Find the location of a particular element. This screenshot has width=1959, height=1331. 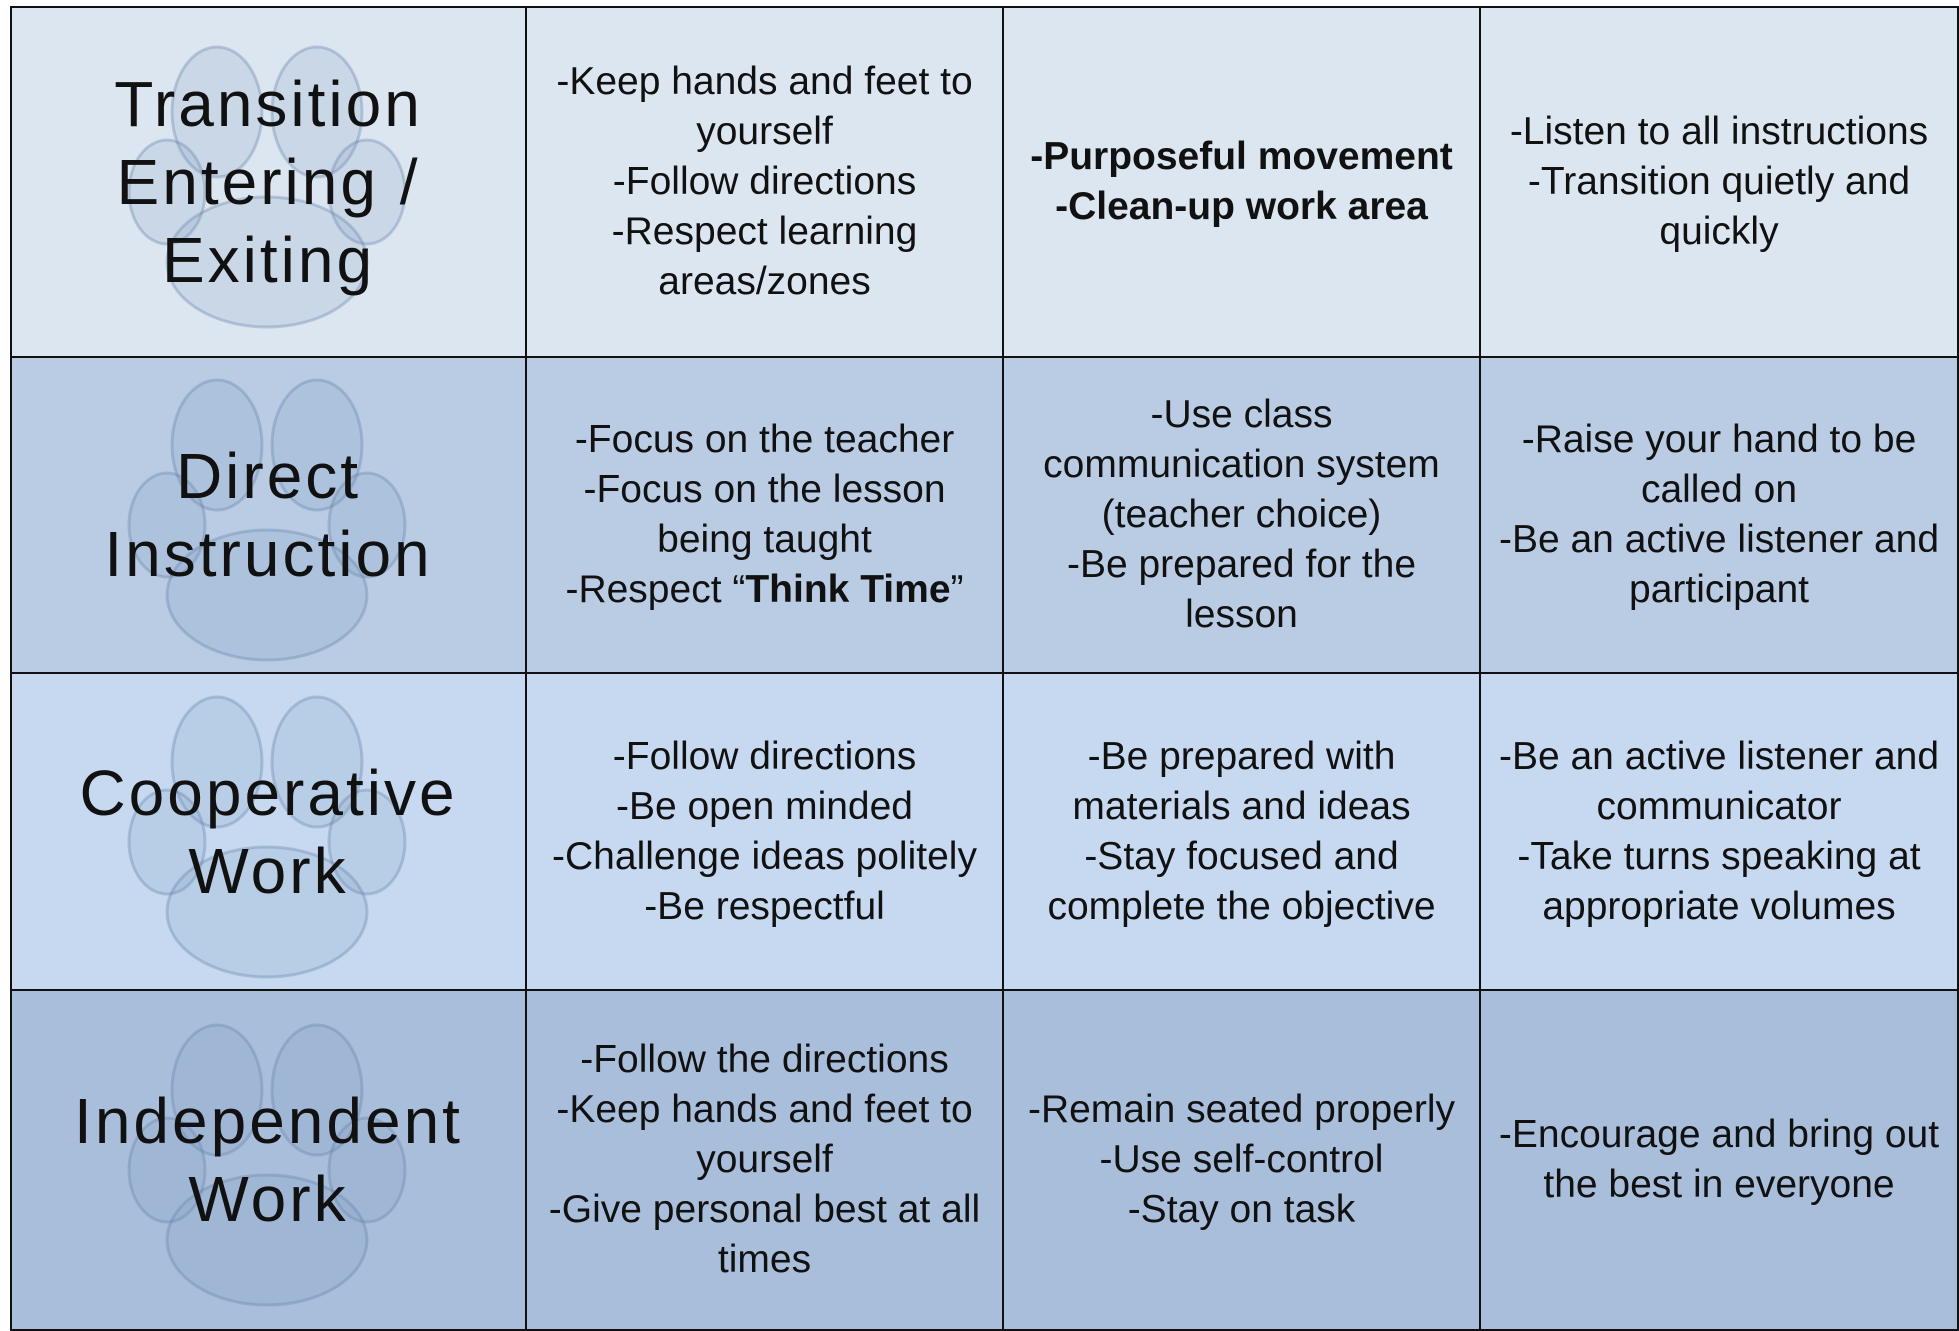

row-header-text: Cooperative Work is located at coordinates (268, 832).